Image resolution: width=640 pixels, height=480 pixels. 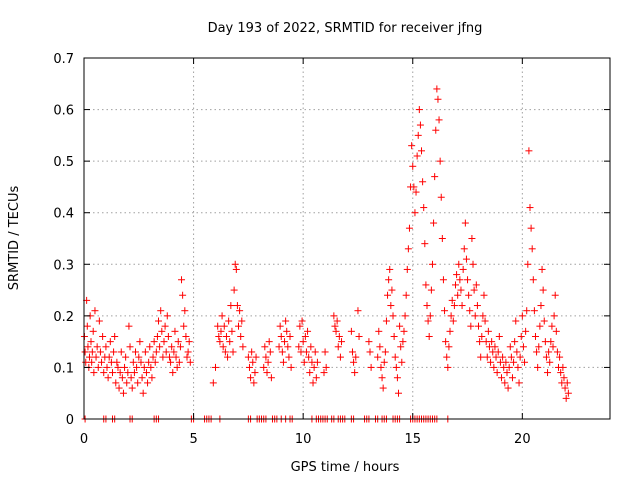 I want to click on x-tick-label: 0, so click(x=84, y=439).